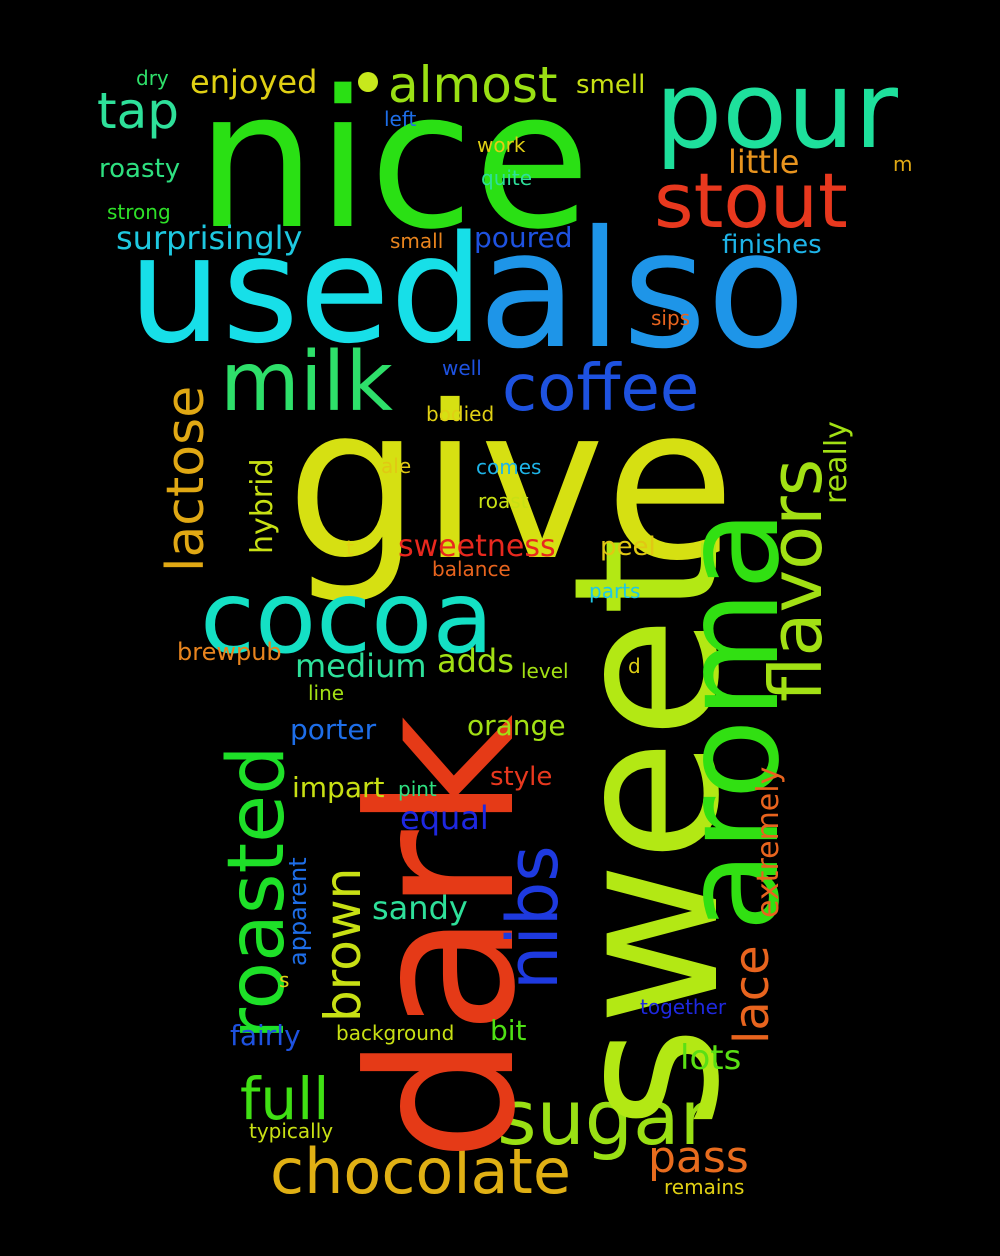 The image size is (1000, 1256). Describe the element at coordinates (634, 666) in the screenshot. I see `word-d: d` at that location.